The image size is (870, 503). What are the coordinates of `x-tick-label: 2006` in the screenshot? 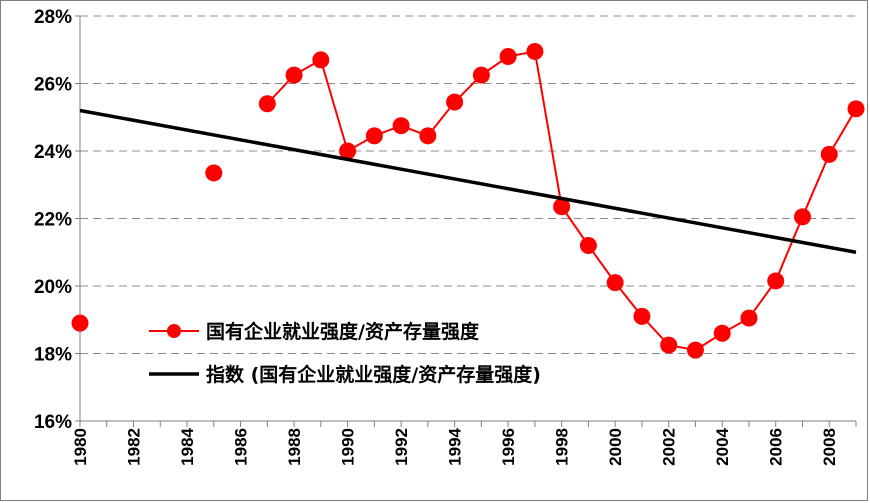 It's located at (776, 447).